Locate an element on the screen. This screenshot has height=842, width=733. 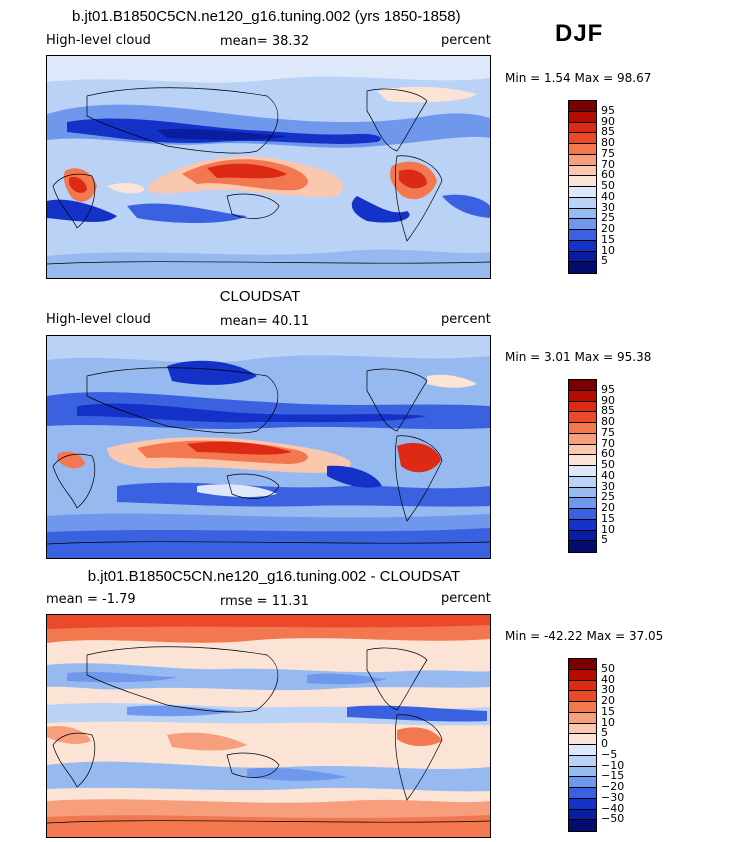
colorbar-tick-label: 60 is located at coordinates (608, 454).